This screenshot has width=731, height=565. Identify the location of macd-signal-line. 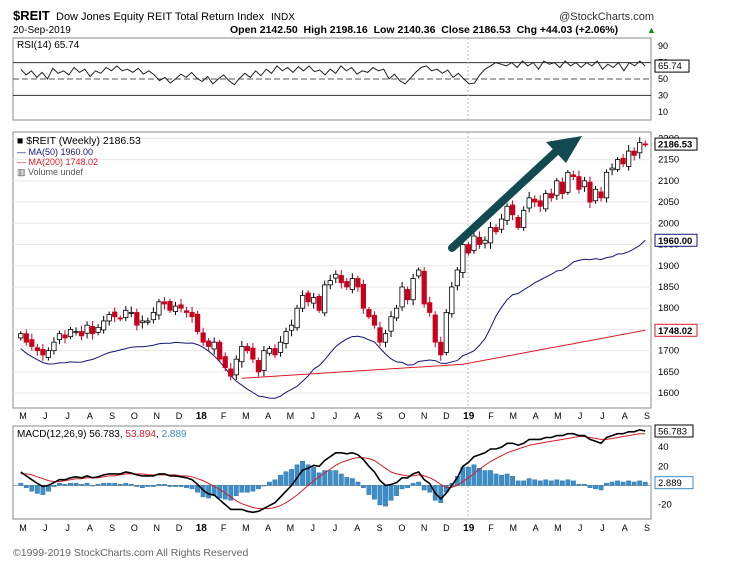
(333, 471).